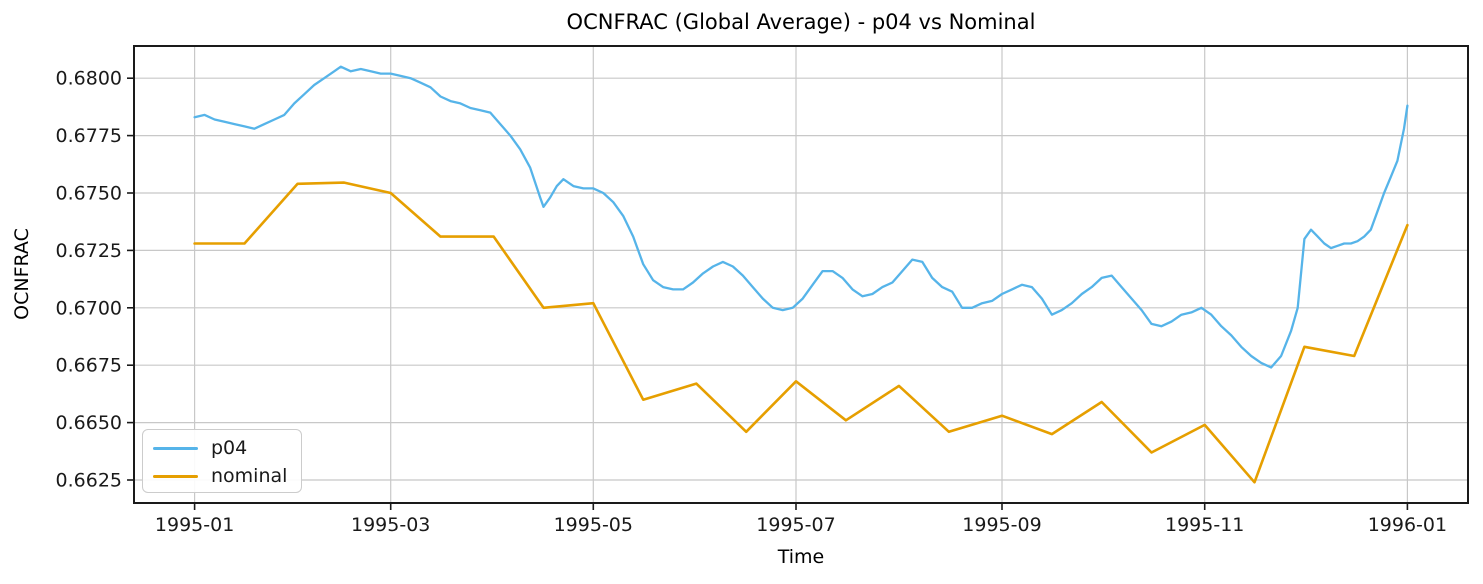  I want to click on x-tick-label: 1995-03, so click(390, 525).